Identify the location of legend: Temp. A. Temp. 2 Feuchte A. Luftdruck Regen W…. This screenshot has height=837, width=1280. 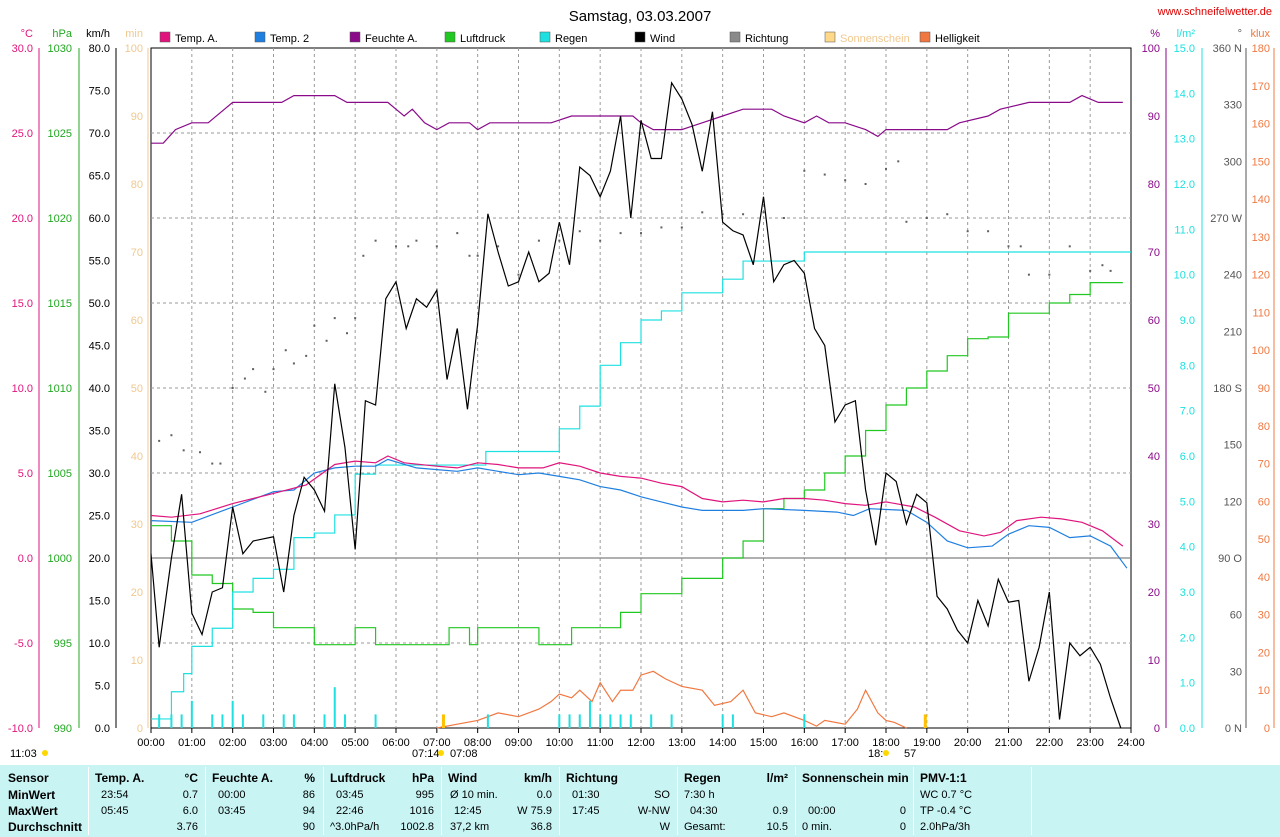
(569, 38).